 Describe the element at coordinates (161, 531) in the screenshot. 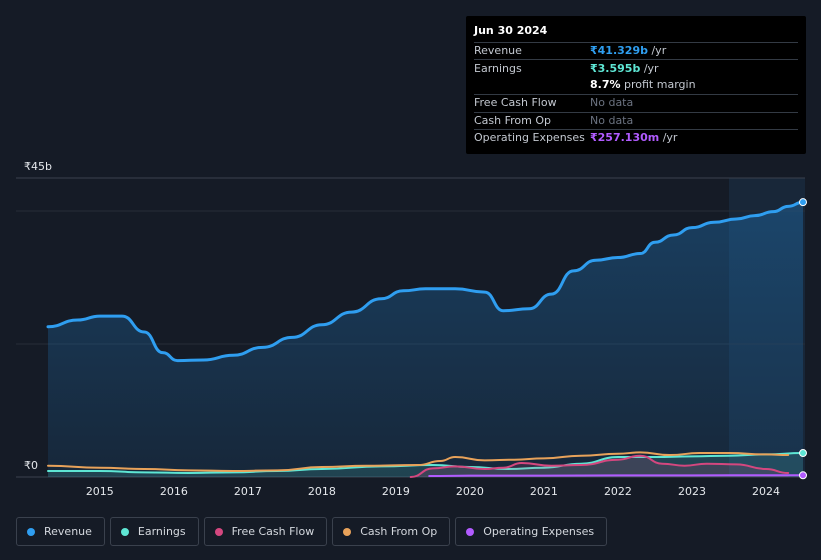

I see `legend-label: Earnings` at that location.